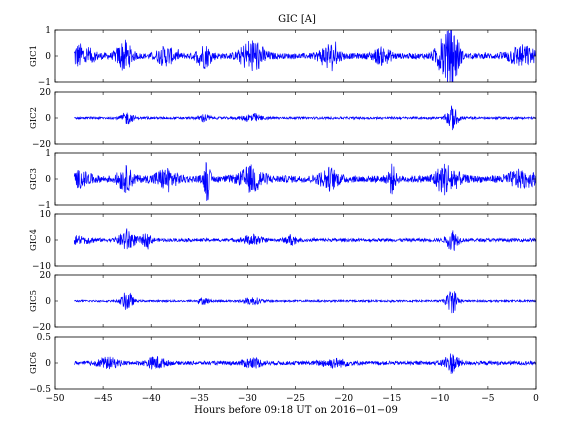  Describe the element at coordinates (34, 301) in the screenshot. I see `y-axis-label-gic5: GIC5` at that location.